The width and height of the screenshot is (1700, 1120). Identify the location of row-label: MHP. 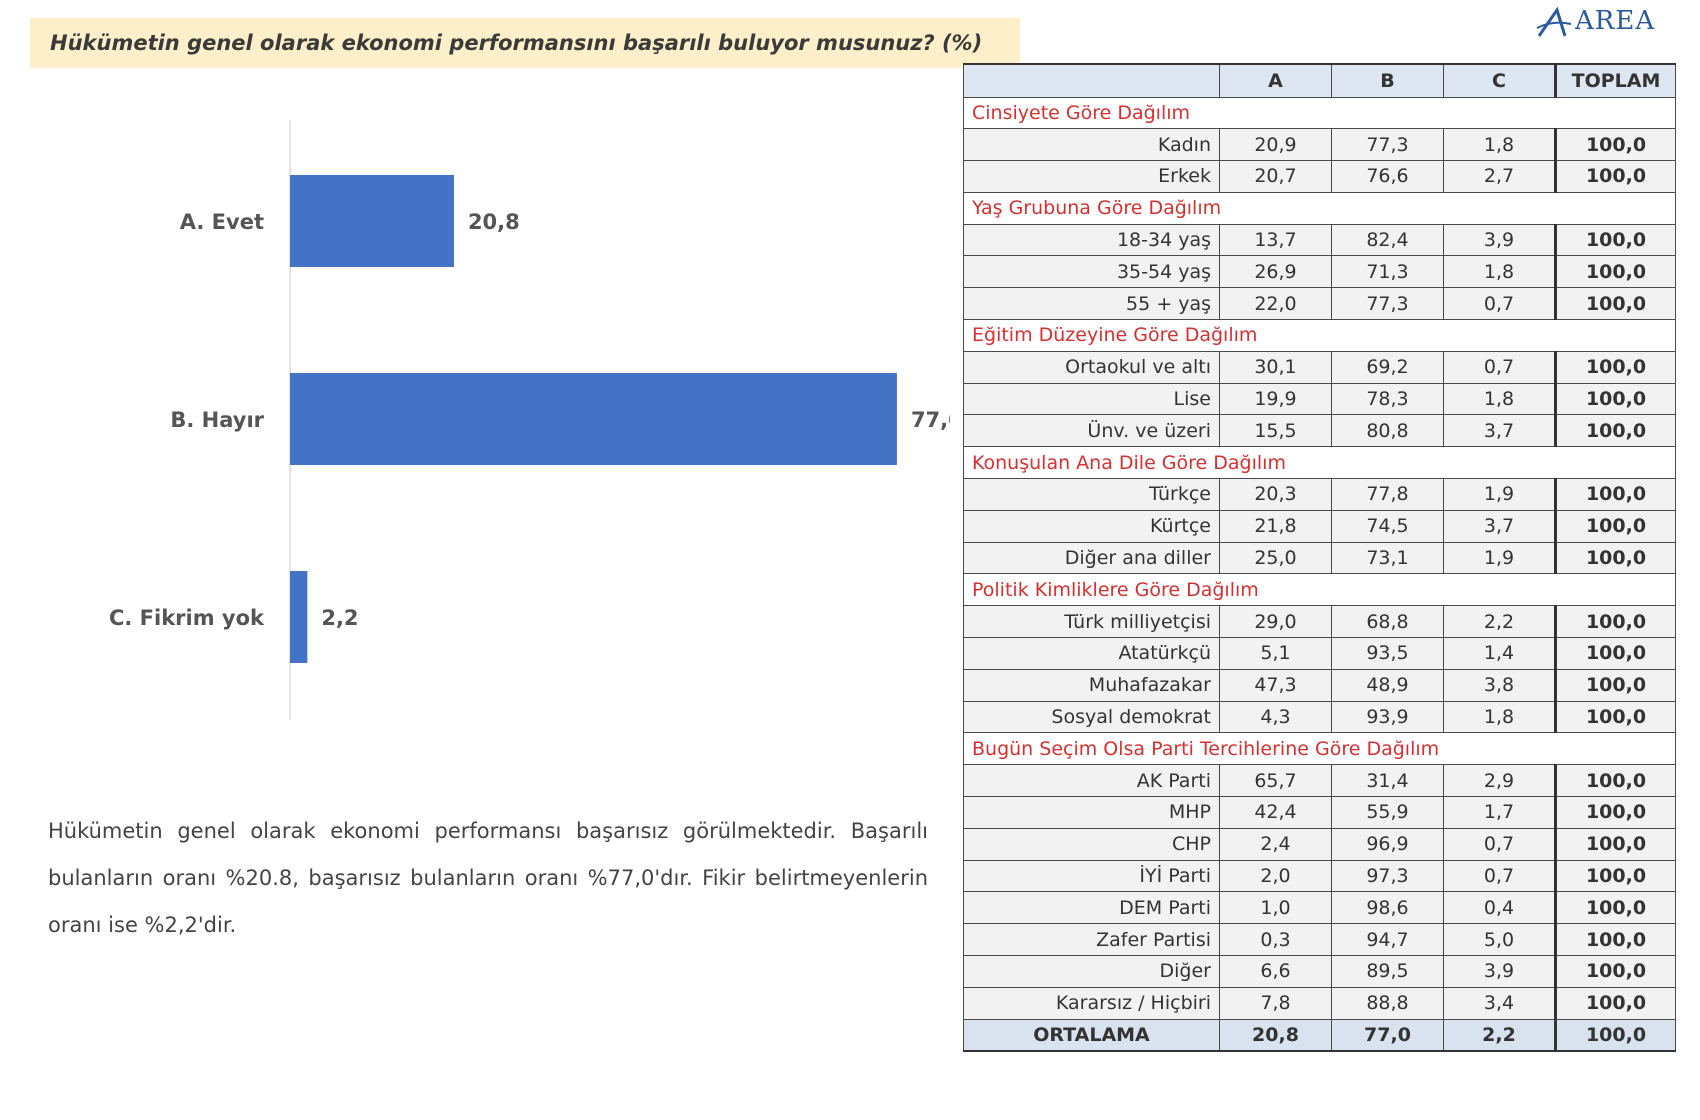
(1091, 812).